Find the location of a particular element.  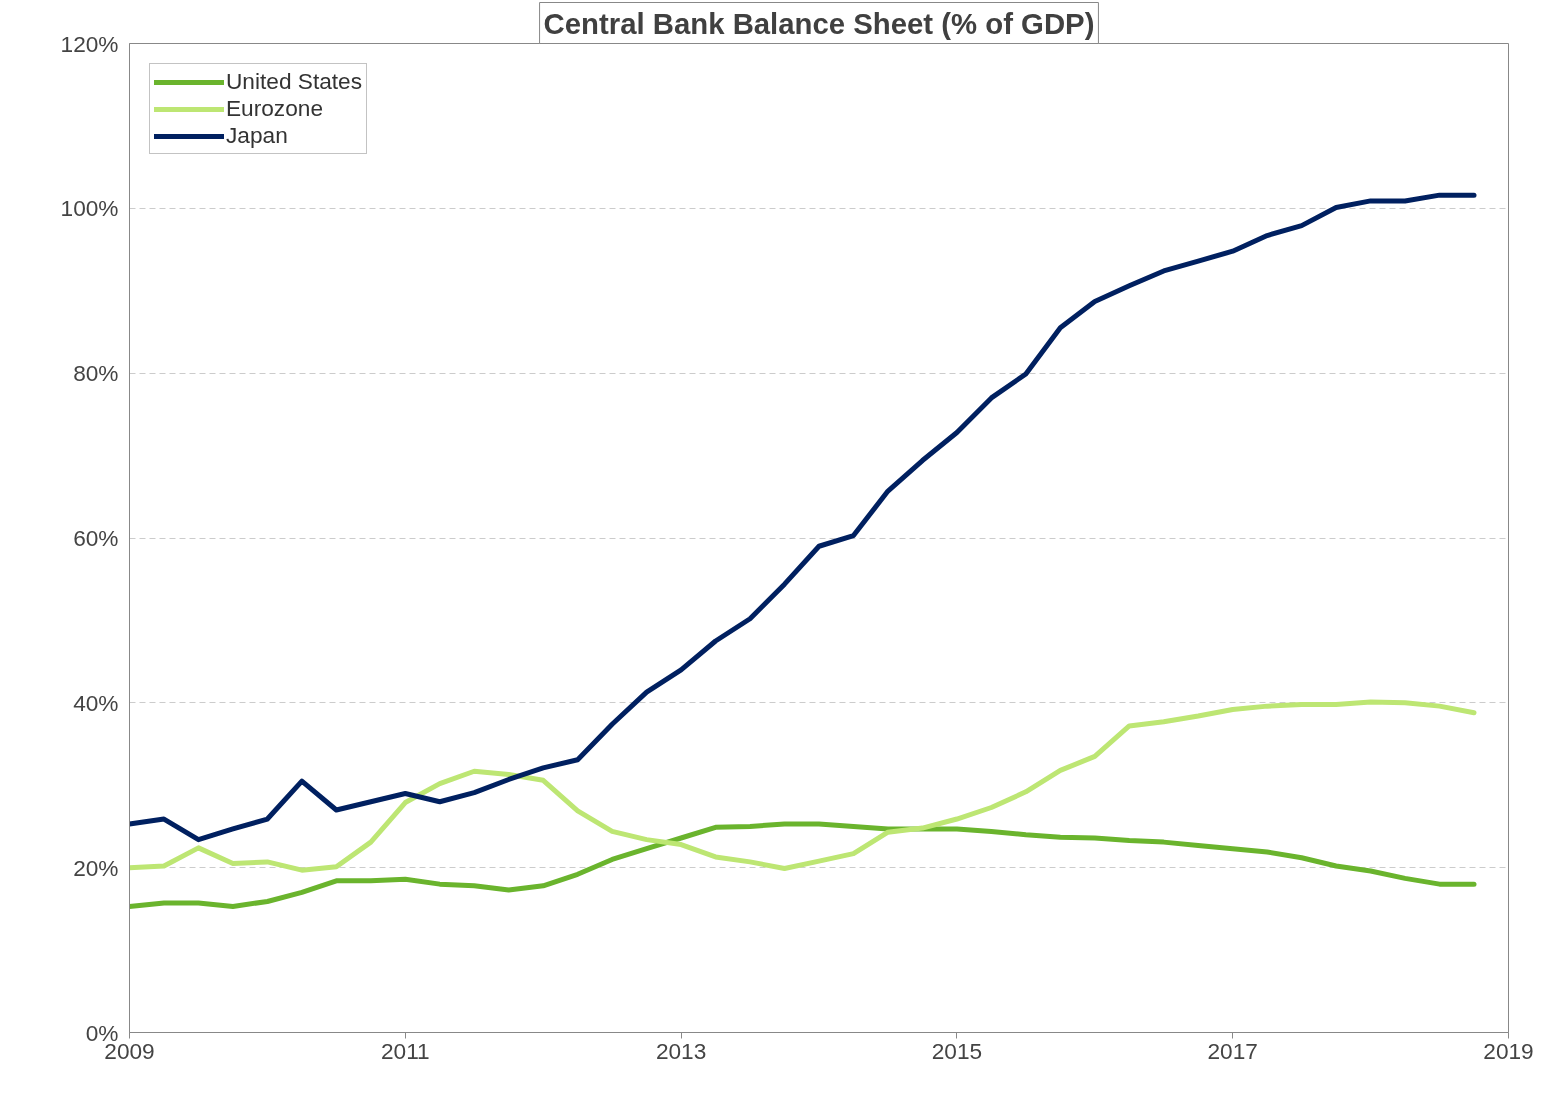

legend-label: Japan is located at coordinates (257, 135).